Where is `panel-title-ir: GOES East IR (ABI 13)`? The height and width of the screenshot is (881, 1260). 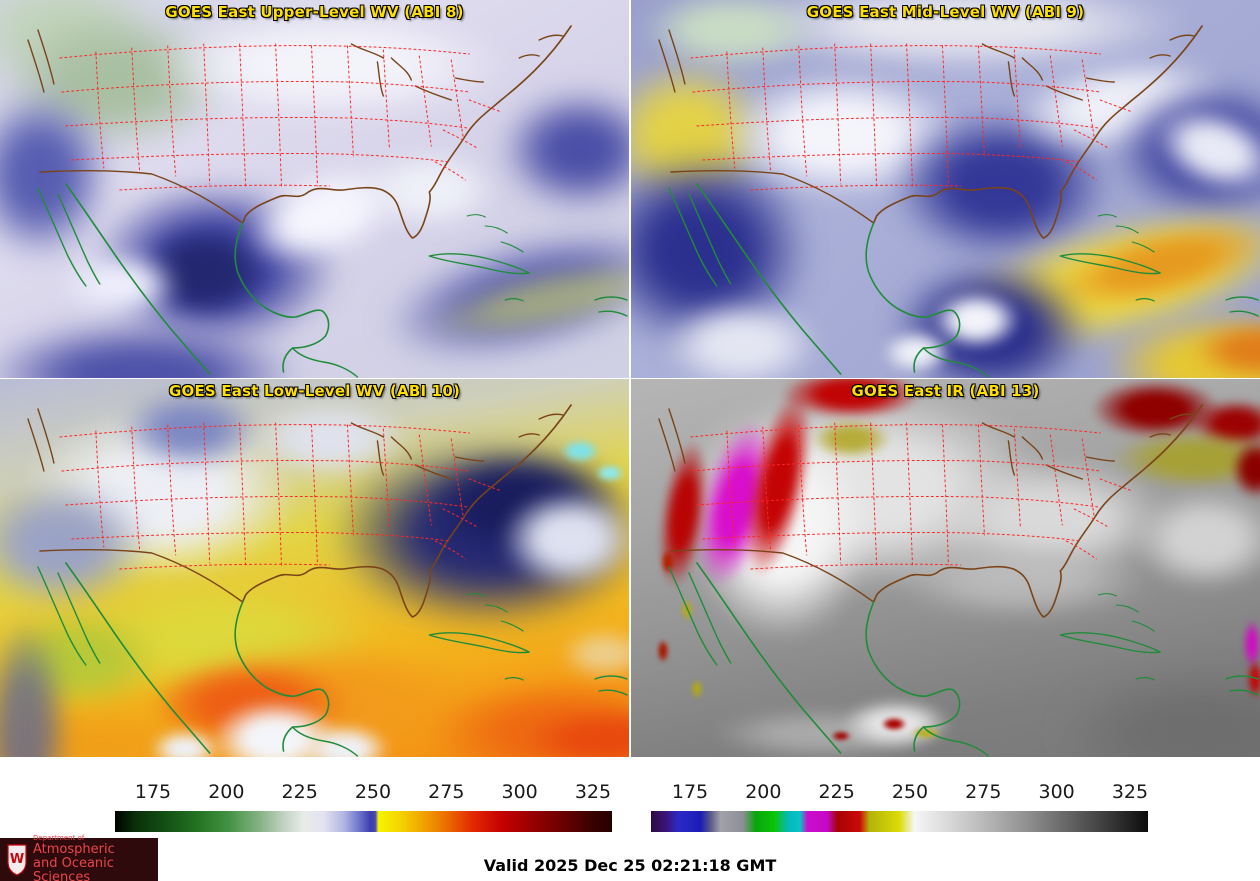
panel-title-ir: GOES East IR (ABI 13) is located at coordinates (945, 391).